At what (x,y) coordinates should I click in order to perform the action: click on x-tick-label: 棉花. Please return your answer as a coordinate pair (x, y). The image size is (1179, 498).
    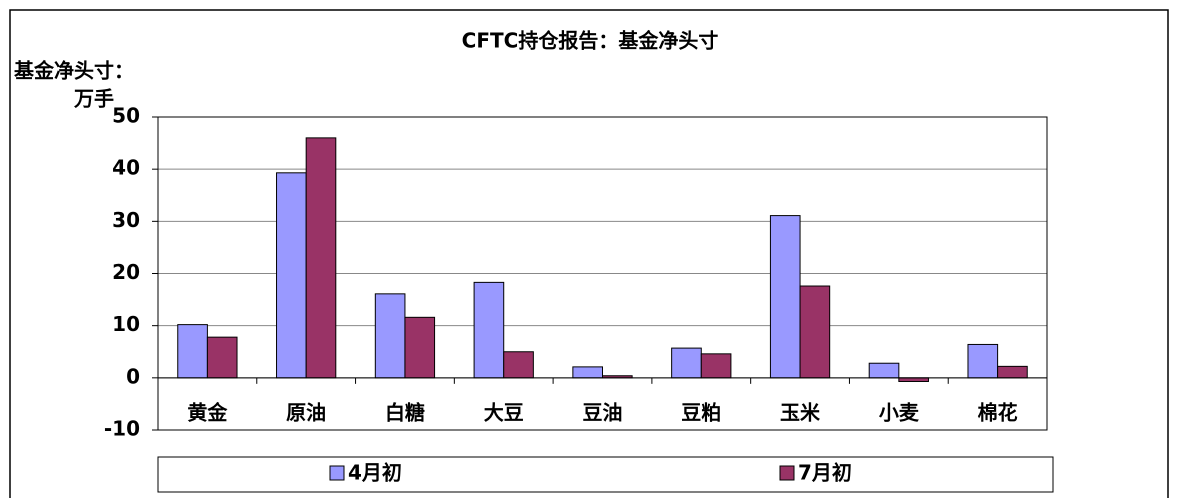
    Looking at the image, I should click on (998, 412).